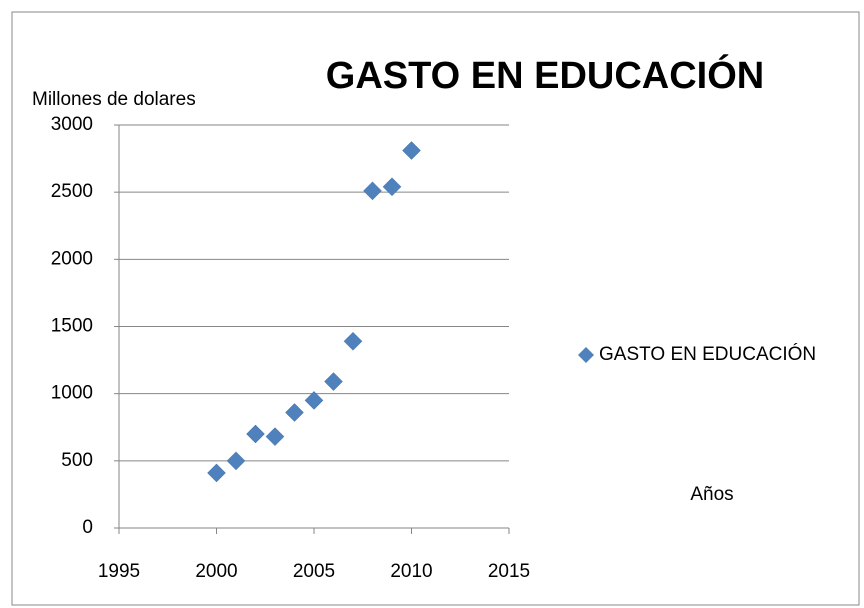 Image resolution: width=864 pixels, height=608 pixels. What do you see at coordinates (509, 571) in the screenshot?
I see `x-tick-label: 2015` at bounding box center [509, 571].